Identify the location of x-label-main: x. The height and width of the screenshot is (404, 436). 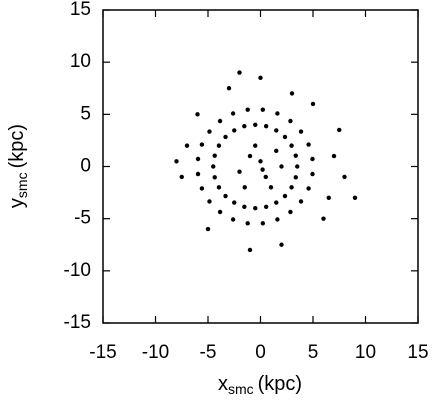
(223, 384).